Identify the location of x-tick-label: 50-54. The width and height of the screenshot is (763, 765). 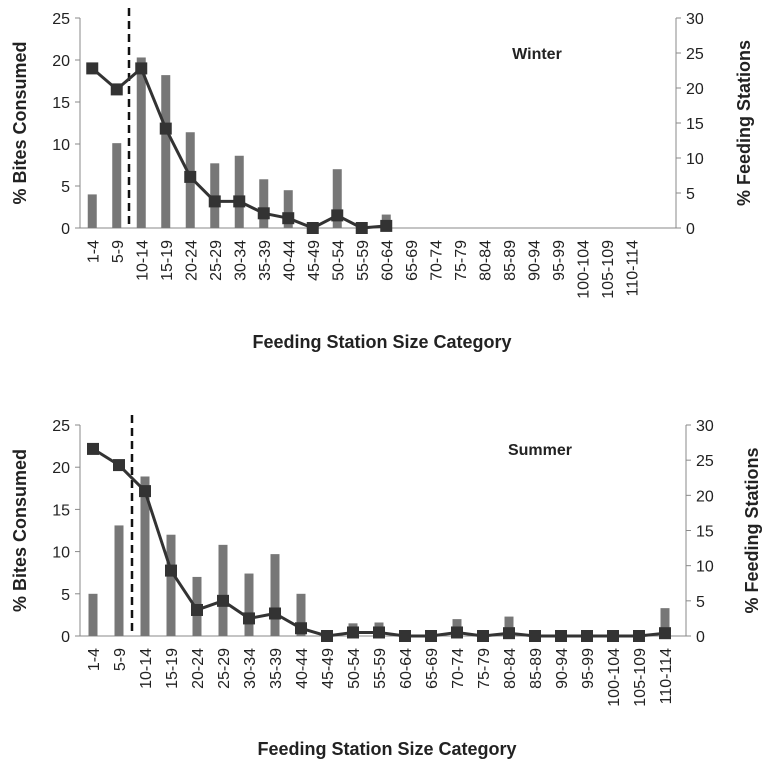
(354, 668).